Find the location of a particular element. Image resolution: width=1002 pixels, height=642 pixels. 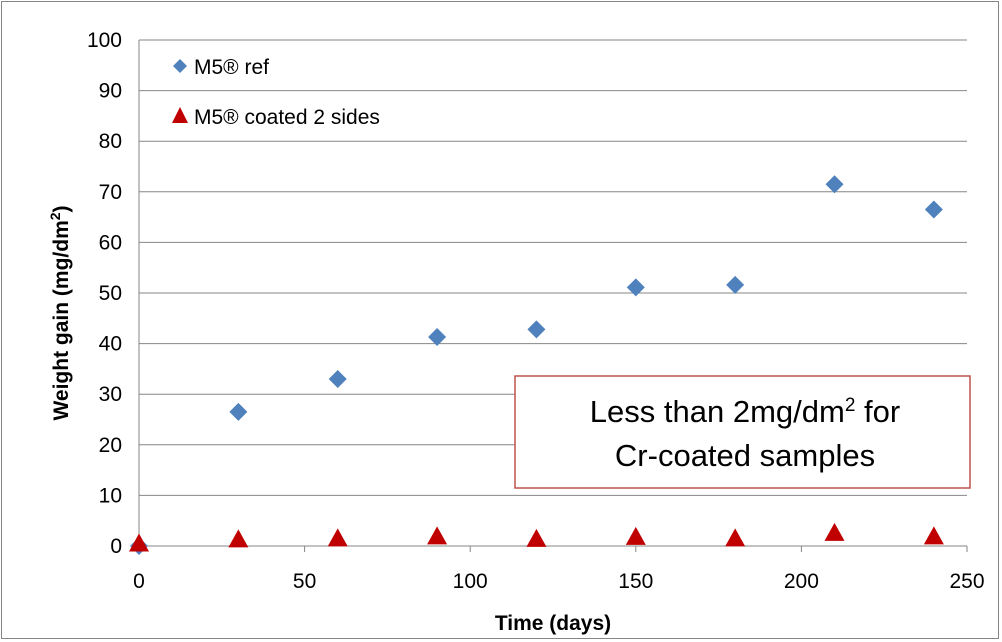

y-axis-title: Weight gain (mg/dm2) is located at coordinates (60, 312).